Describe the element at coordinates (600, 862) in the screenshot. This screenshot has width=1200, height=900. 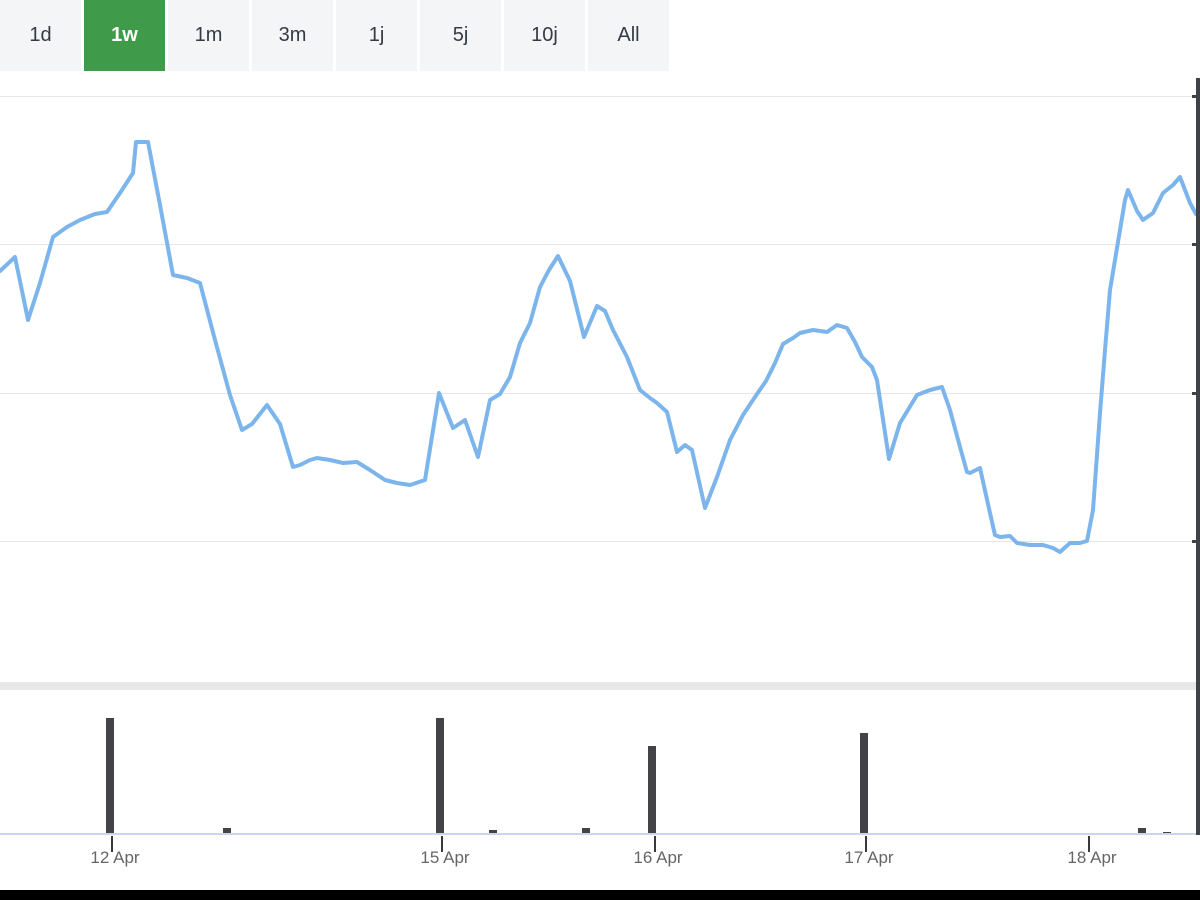
I see `x-axis-labels: 12 Apr 15 Apr 16 Apr 17 Apr 18 Apr` at that location.